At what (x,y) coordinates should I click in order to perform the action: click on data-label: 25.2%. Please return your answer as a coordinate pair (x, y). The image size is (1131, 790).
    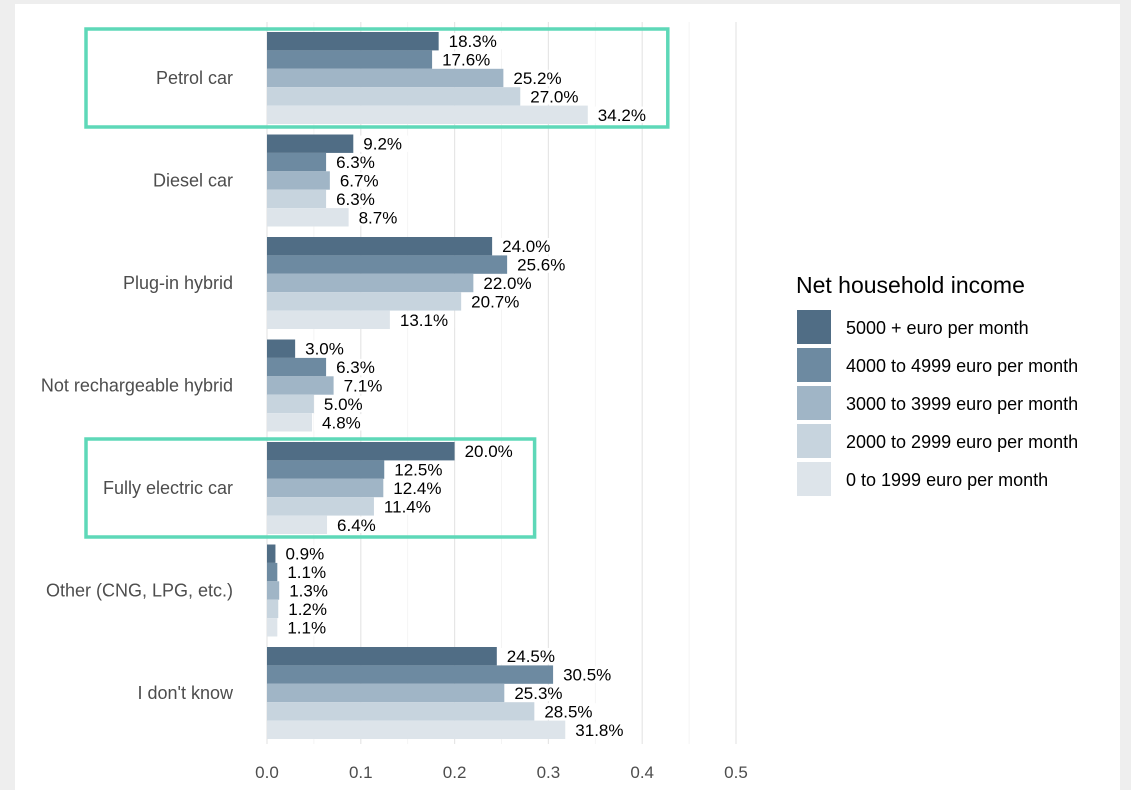
    Looking at the image, I should click on (537, 78).